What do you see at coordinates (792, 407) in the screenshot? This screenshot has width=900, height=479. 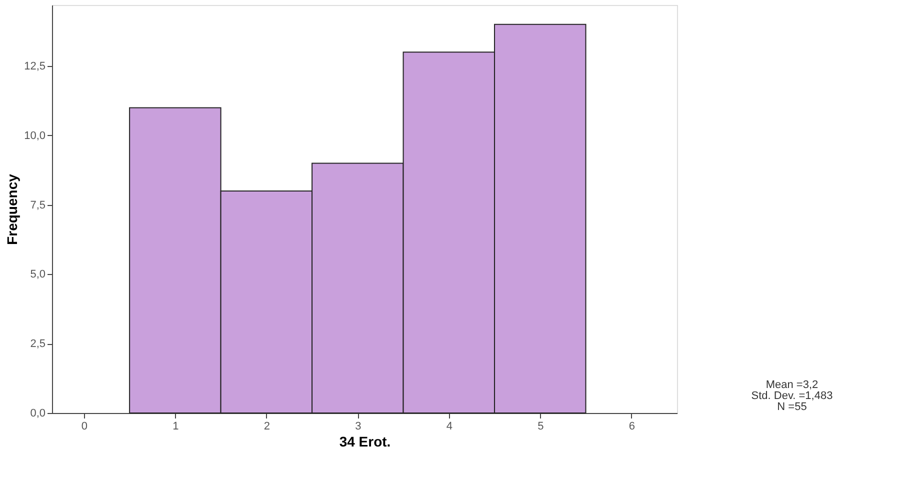 I see `text: N =55` at bounding box center [792, 407].